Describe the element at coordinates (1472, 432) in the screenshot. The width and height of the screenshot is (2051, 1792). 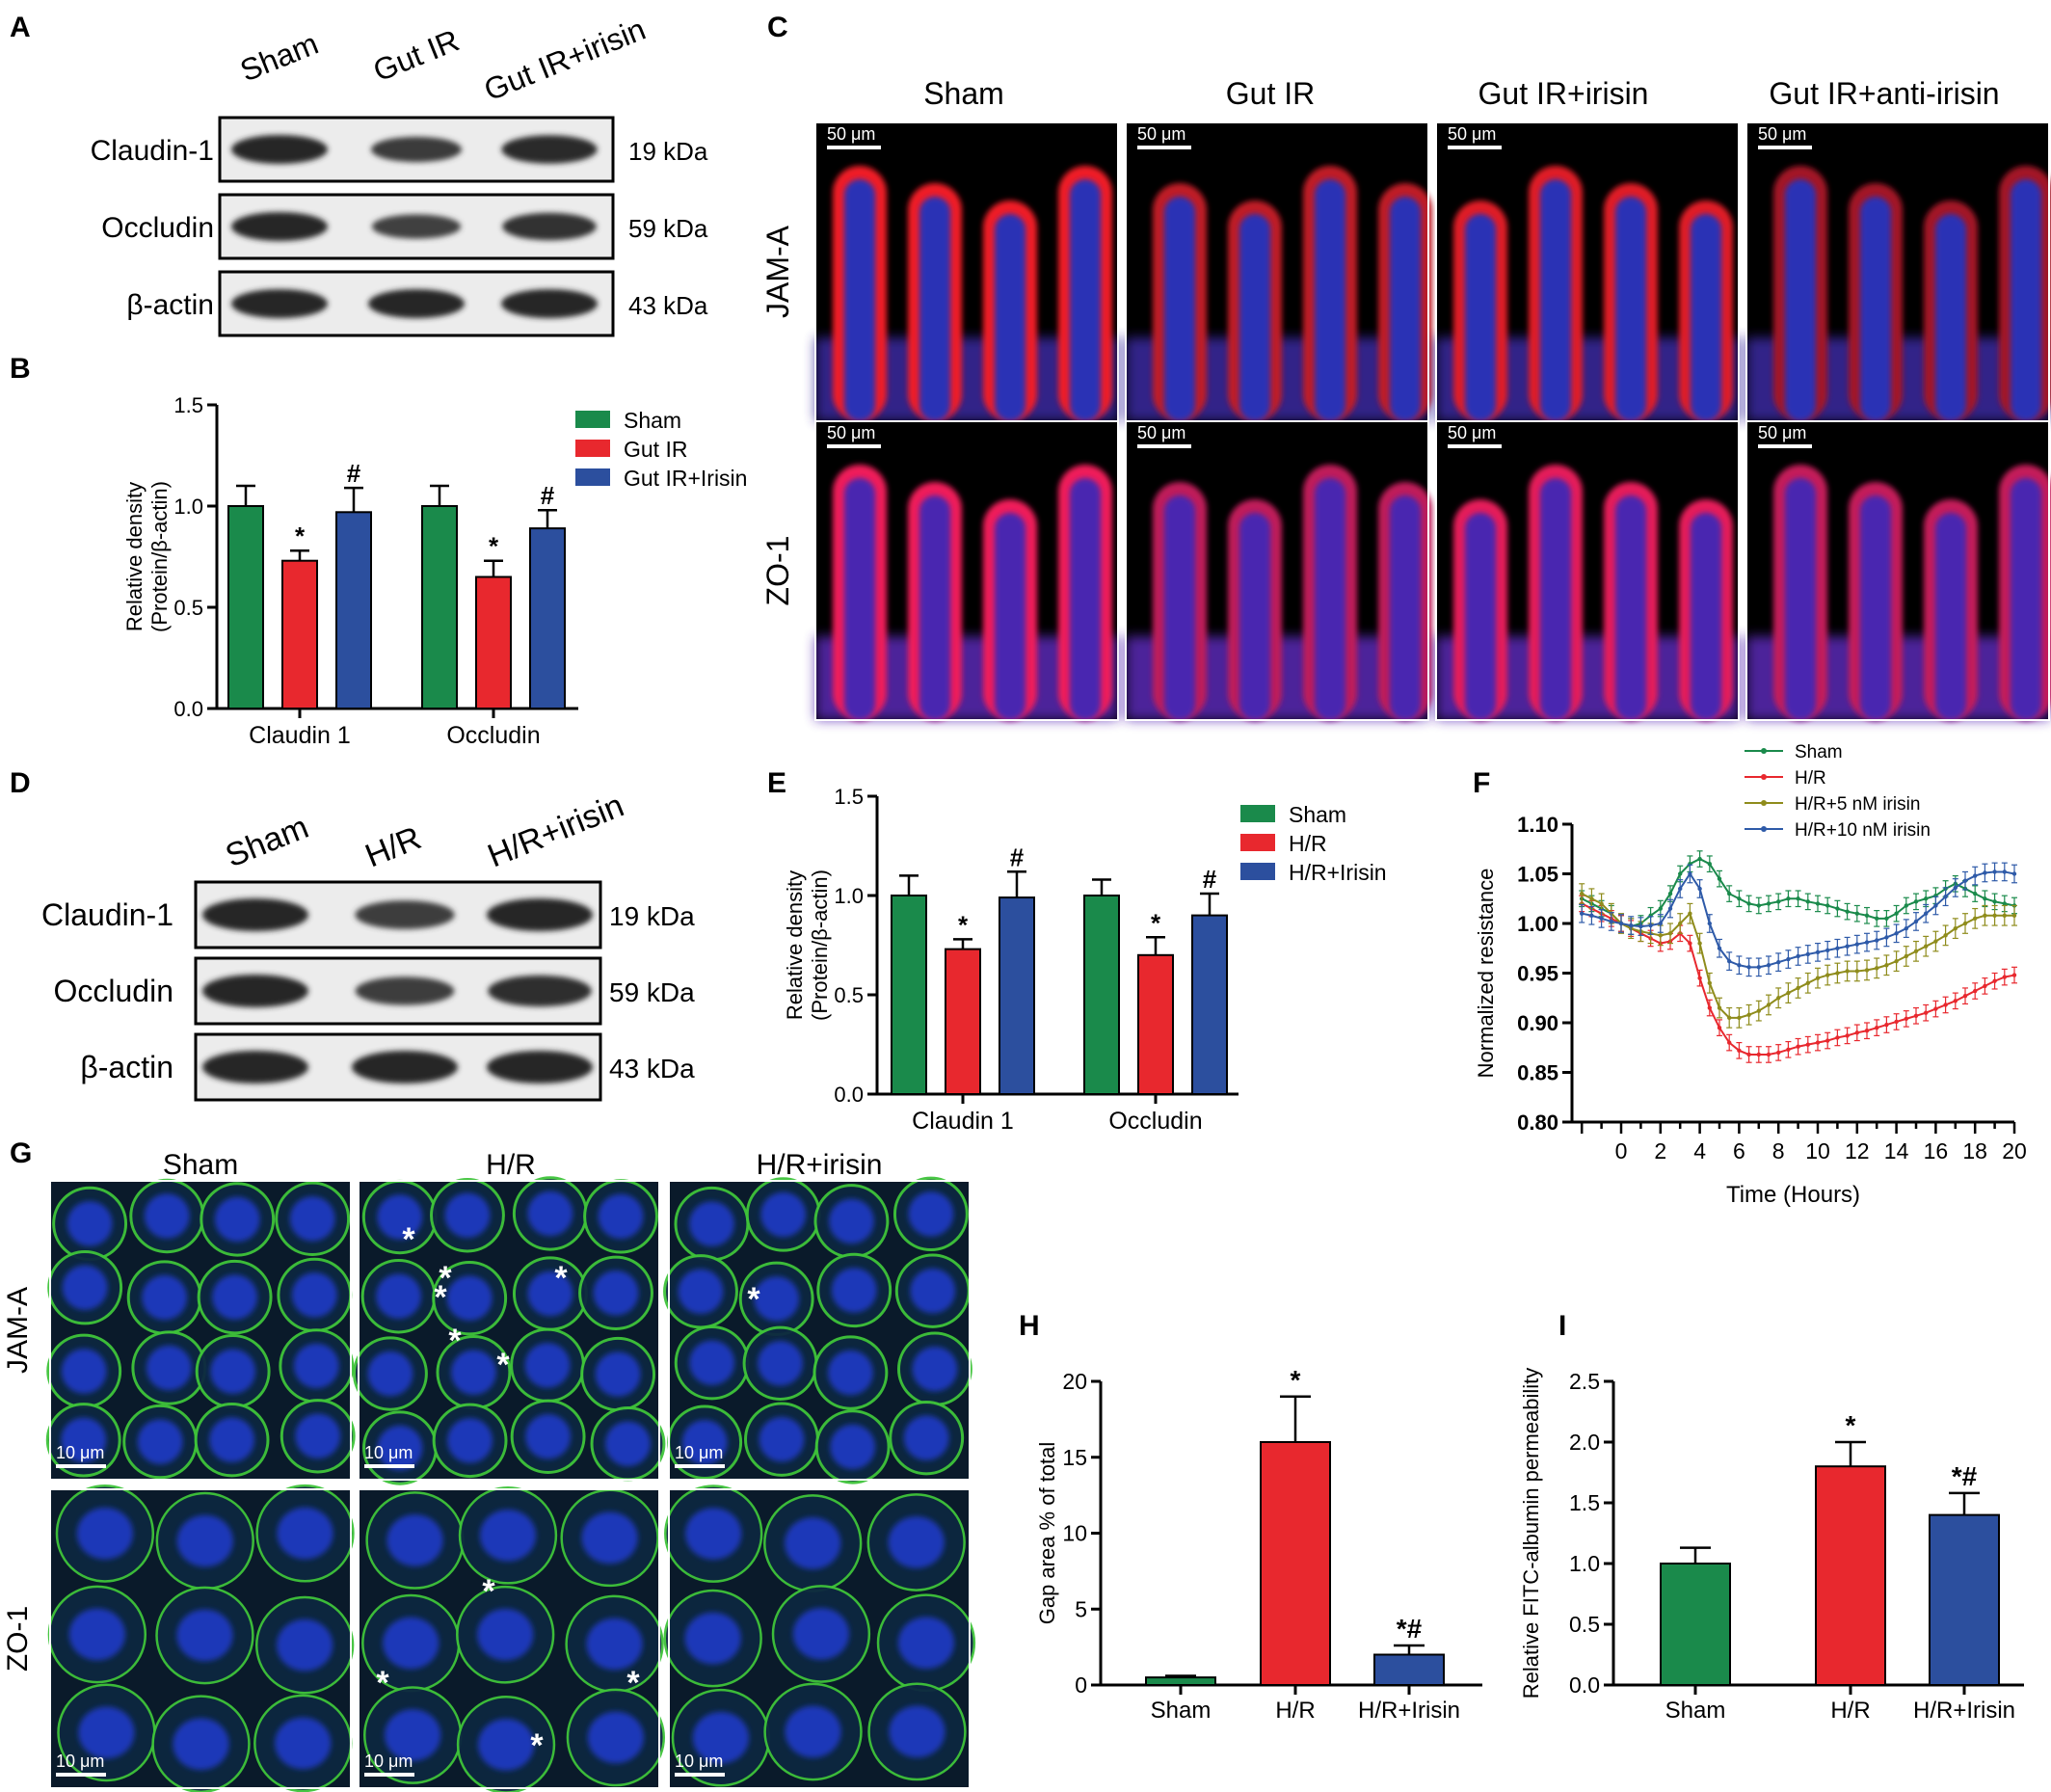
I see `scale-bar-label: 50 μm` at that location.